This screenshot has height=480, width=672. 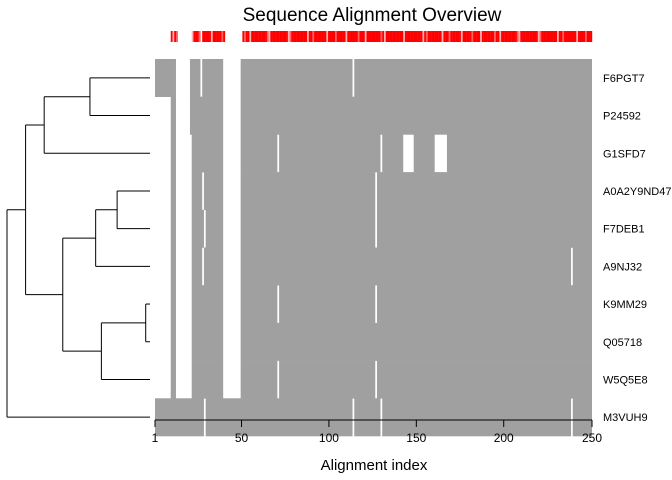 I want to click on row-label: F7DEB1, so click(x=624, y=230).